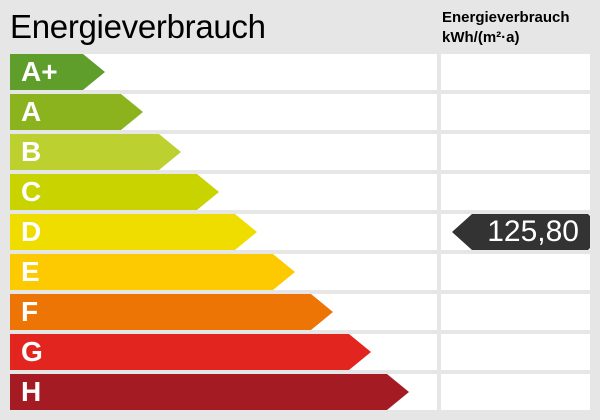 The width and height of the screenshot is (600, 420). Describe the element at coordinates (138, 26) in the screenshot. I see `page-title: Energieverbrauch` at that location.